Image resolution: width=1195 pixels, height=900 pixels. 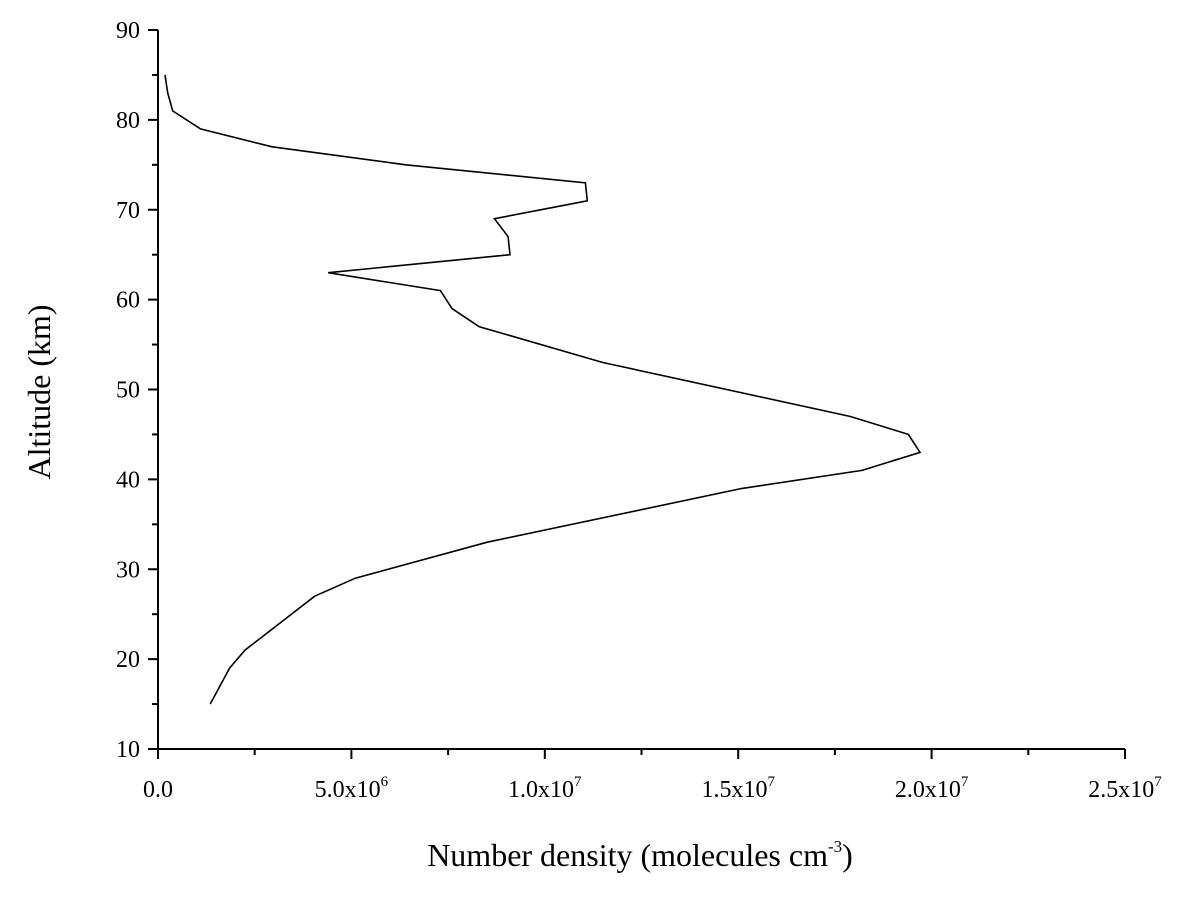 I want to click on y-tick-label: 60, so click(x=128, y=301).